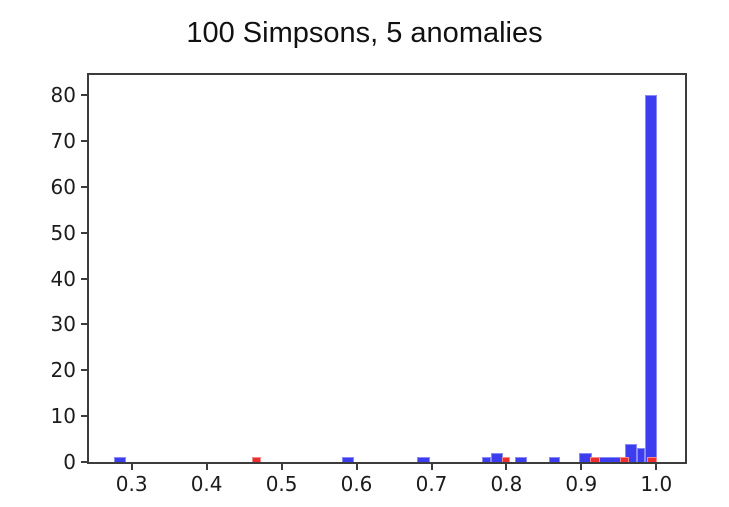 The height and width of the screenshot is (507, 729). Describe the element at coordinates (581, 484) in the screenshot. I see `x-tick-label: 0.9` at that location.